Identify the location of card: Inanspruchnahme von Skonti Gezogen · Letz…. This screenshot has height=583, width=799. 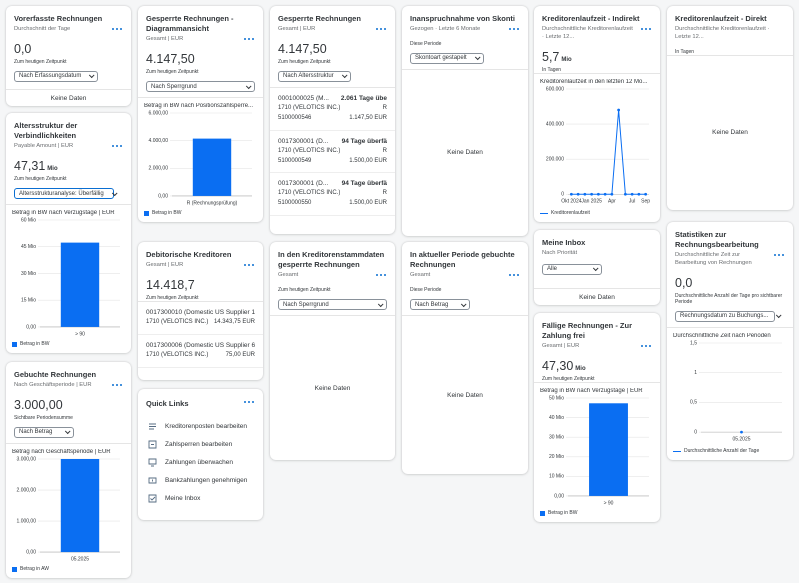
(465, 121).